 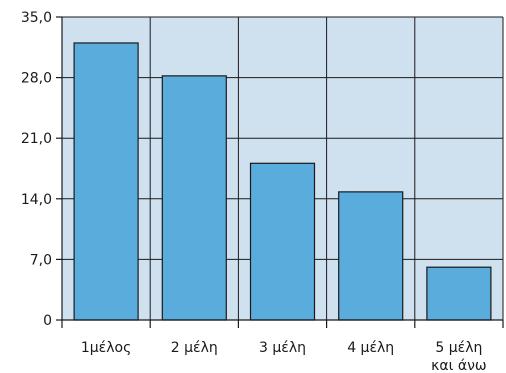 I want to click on x-tick-label: 1μέλος, so click(x=106, y=348).